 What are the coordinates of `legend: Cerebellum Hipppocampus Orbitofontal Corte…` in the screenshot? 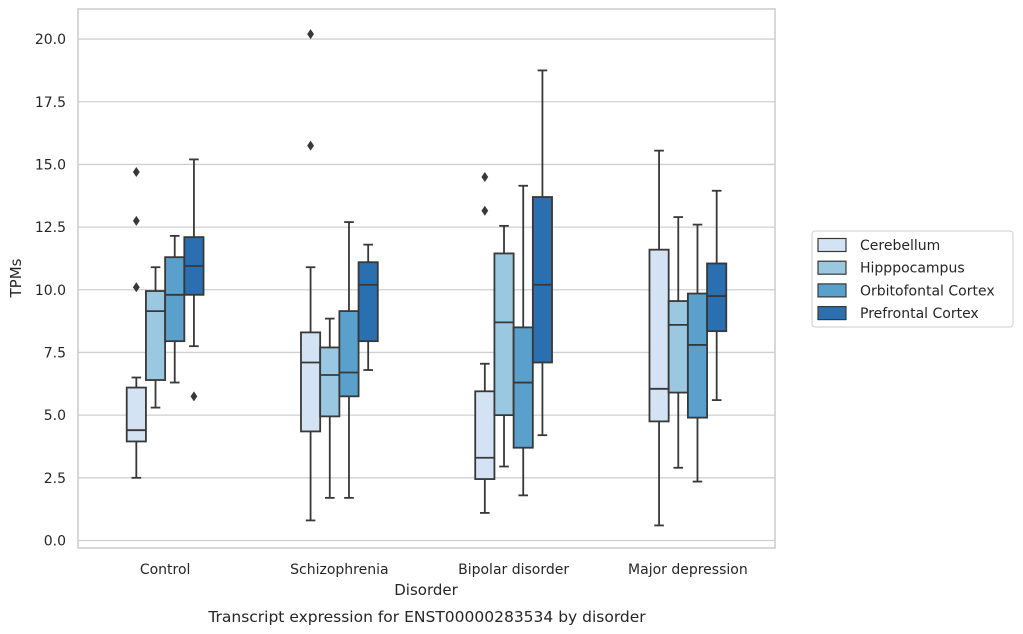 It's located at (912, 279).